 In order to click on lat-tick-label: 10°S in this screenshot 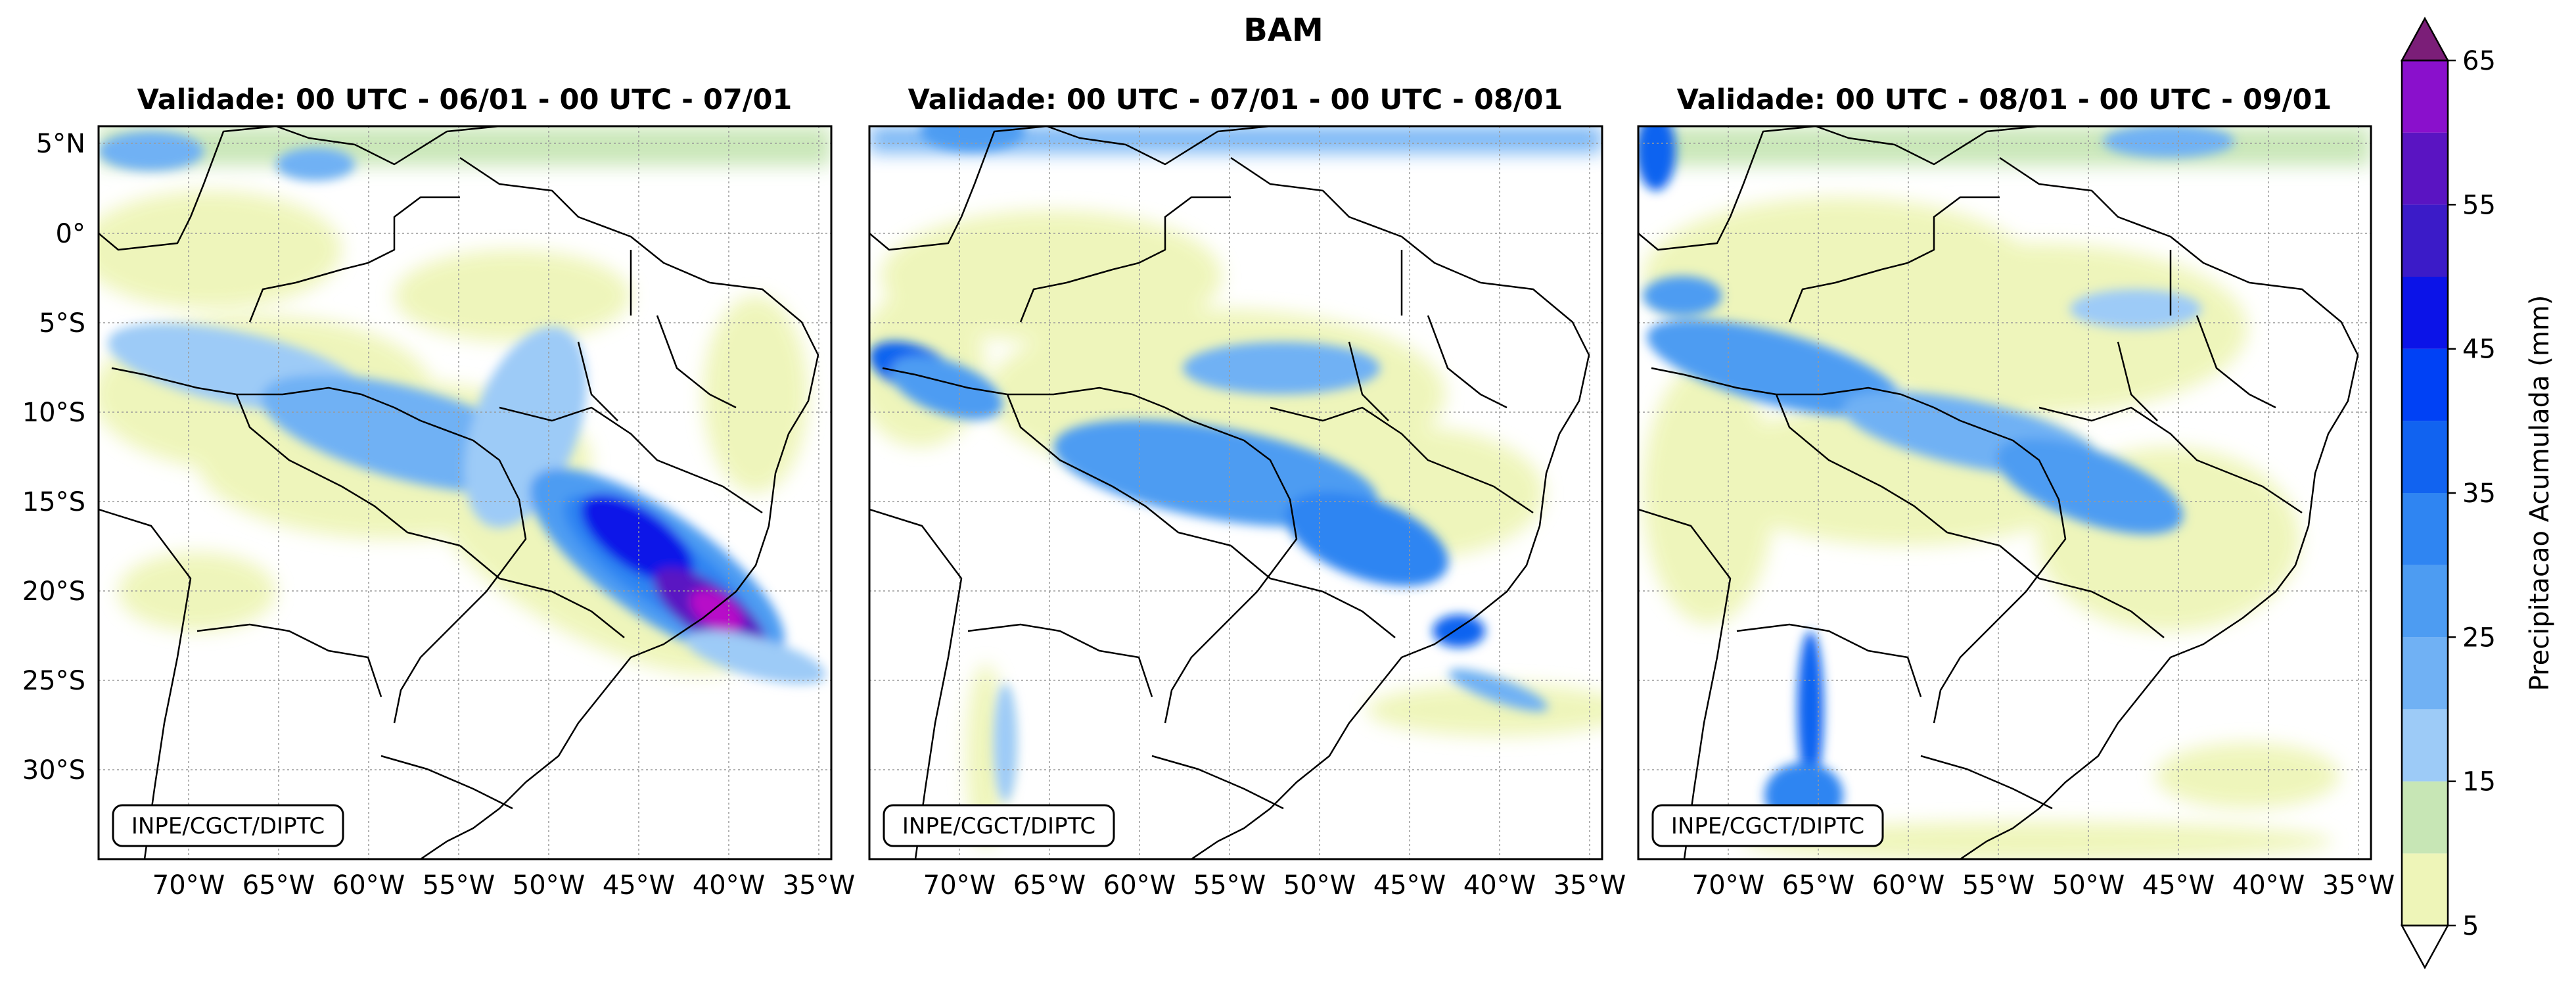, I will do `click(53, 413)`.